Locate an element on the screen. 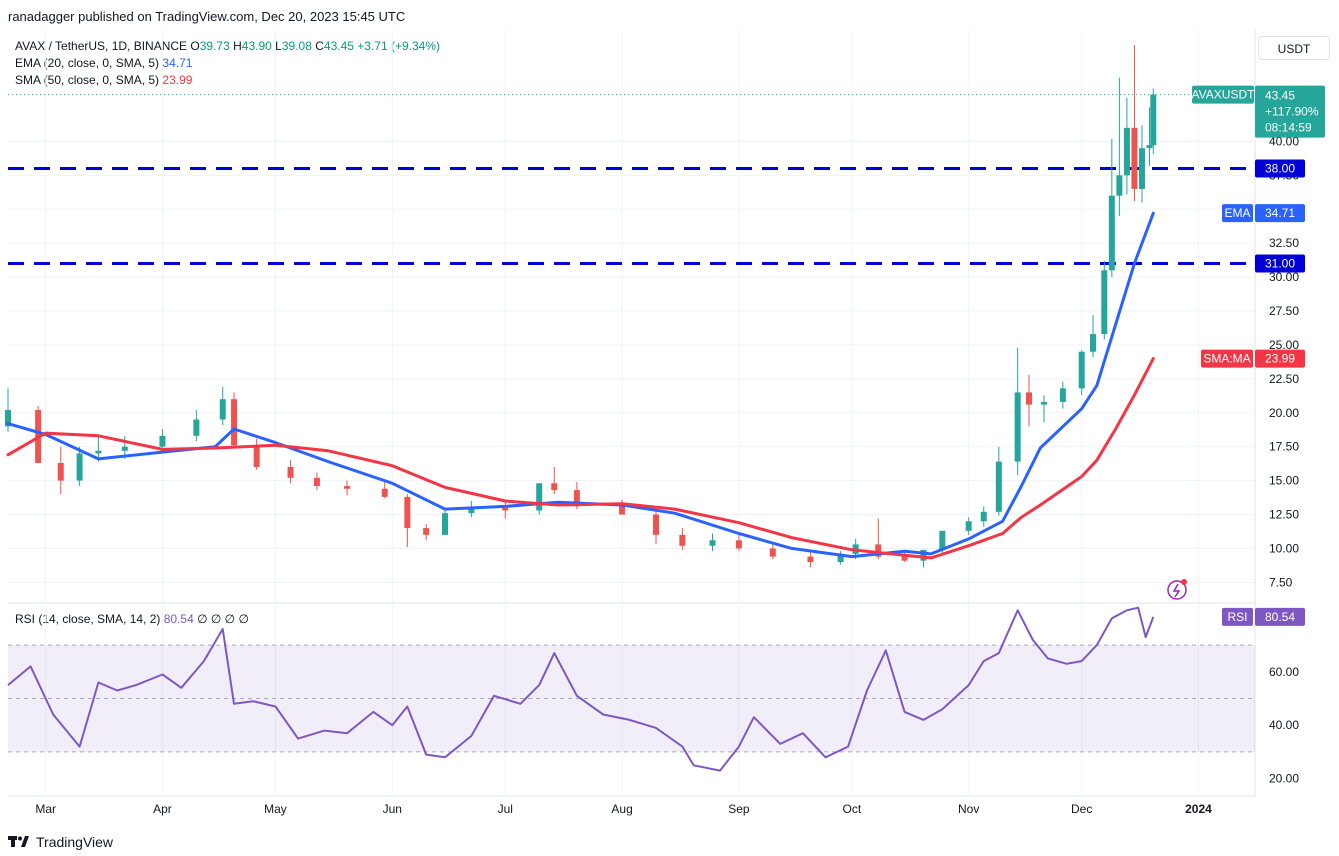 The width and height of the screenshot is (1339, 856). time-tick-label: Jun is located at coordinates (392, 809).